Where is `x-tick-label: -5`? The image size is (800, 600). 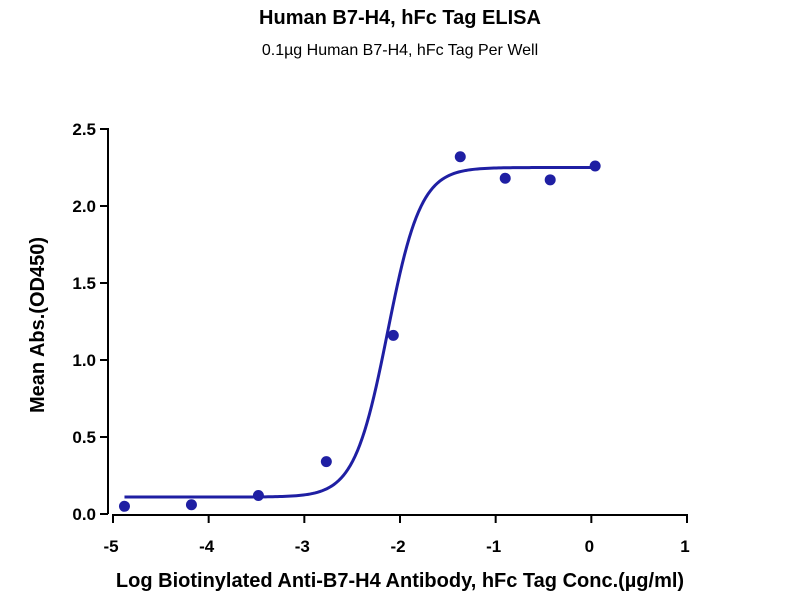
x-tick-label: -5 is located at coordinates (110, 546).